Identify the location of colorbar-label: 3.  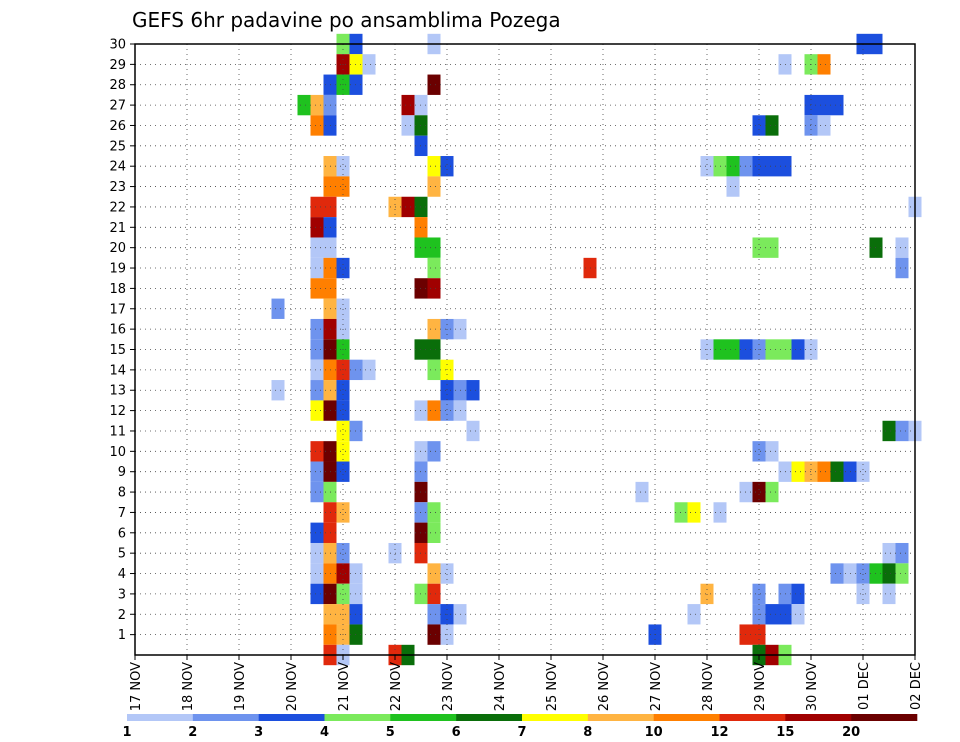
(258, 732).